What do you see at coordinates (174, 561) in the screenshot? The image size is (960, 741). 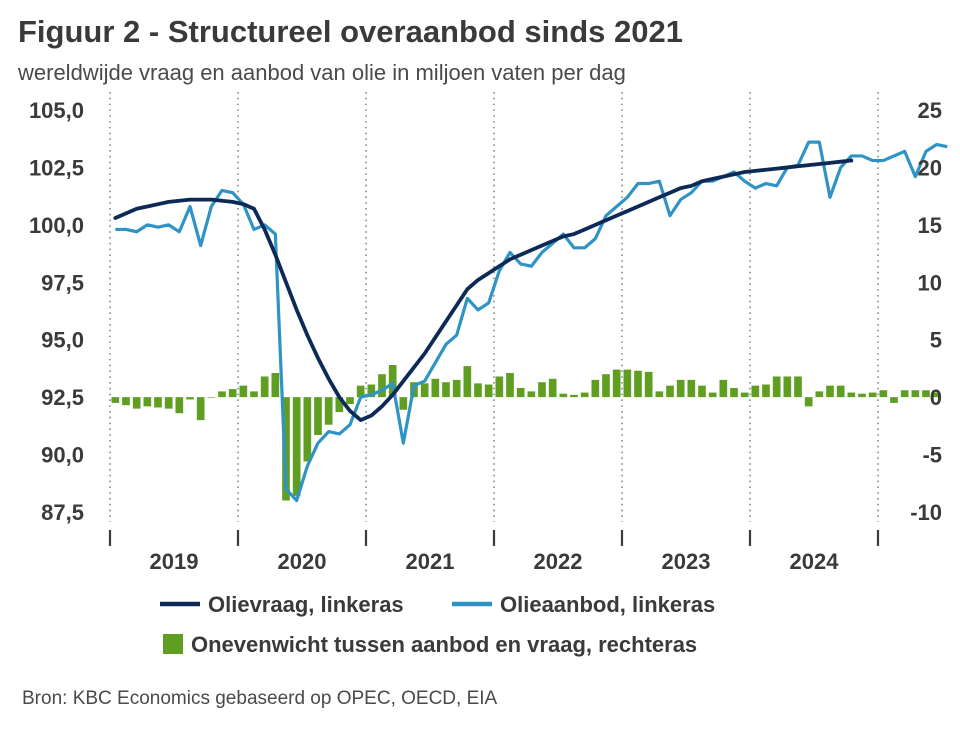 I see `year-label: 2019` at bounding box center [174, 561].